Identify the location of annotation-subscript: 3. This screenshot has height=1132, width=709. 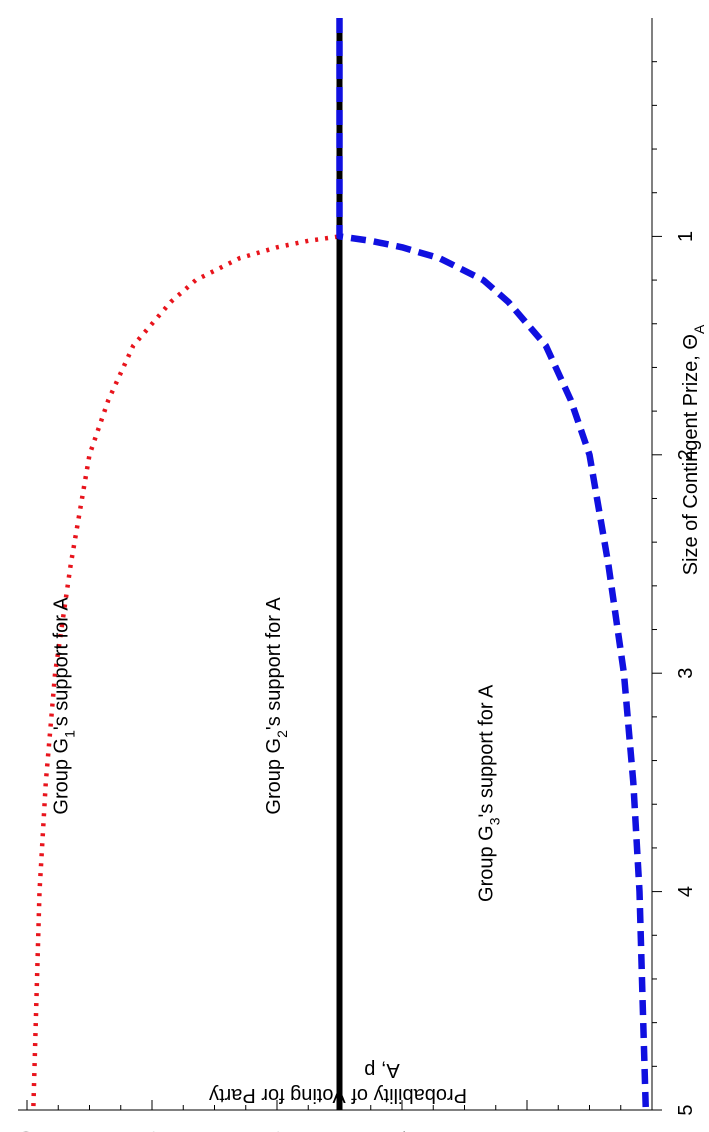
(494, 821).